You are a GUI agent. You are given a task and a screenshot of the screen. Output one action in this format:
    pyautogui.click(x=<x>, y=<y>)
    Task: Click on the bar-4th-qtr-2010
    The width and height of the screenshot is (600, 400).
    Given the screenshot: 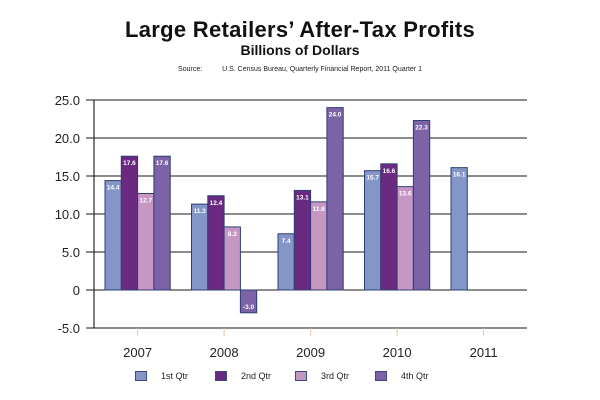 What is the action you would take?
    pyautogui.click(x=421, y=205)
    